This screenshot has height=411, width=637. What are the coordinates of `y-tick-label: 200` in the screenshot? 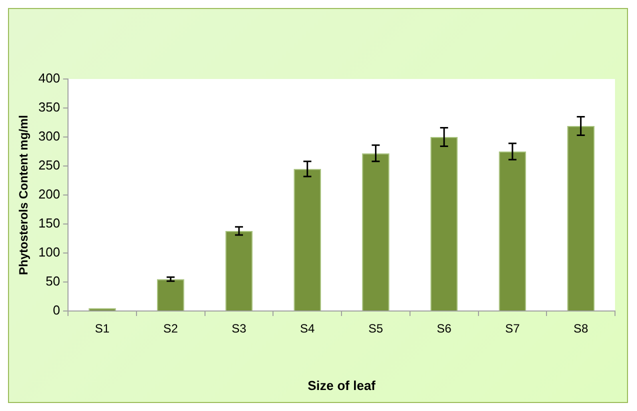 It's located at (49, 194).